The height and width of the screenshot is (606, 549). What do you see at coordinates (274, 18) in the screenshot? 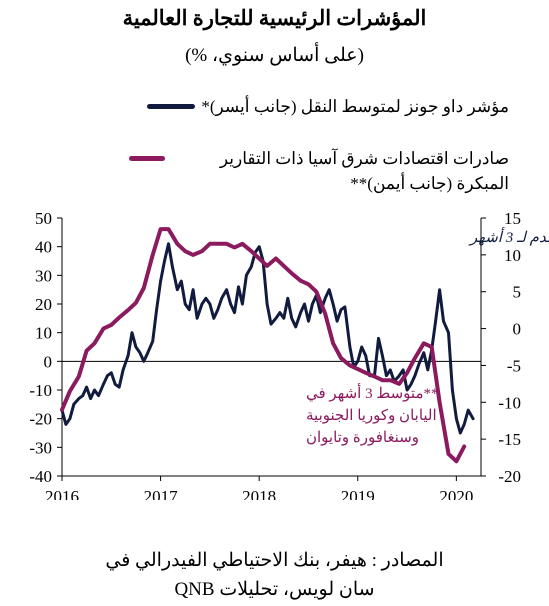
I see `chart-title: المؤشرات الرئيسية للتجارة العالمية` at bounding box center [274, 18].